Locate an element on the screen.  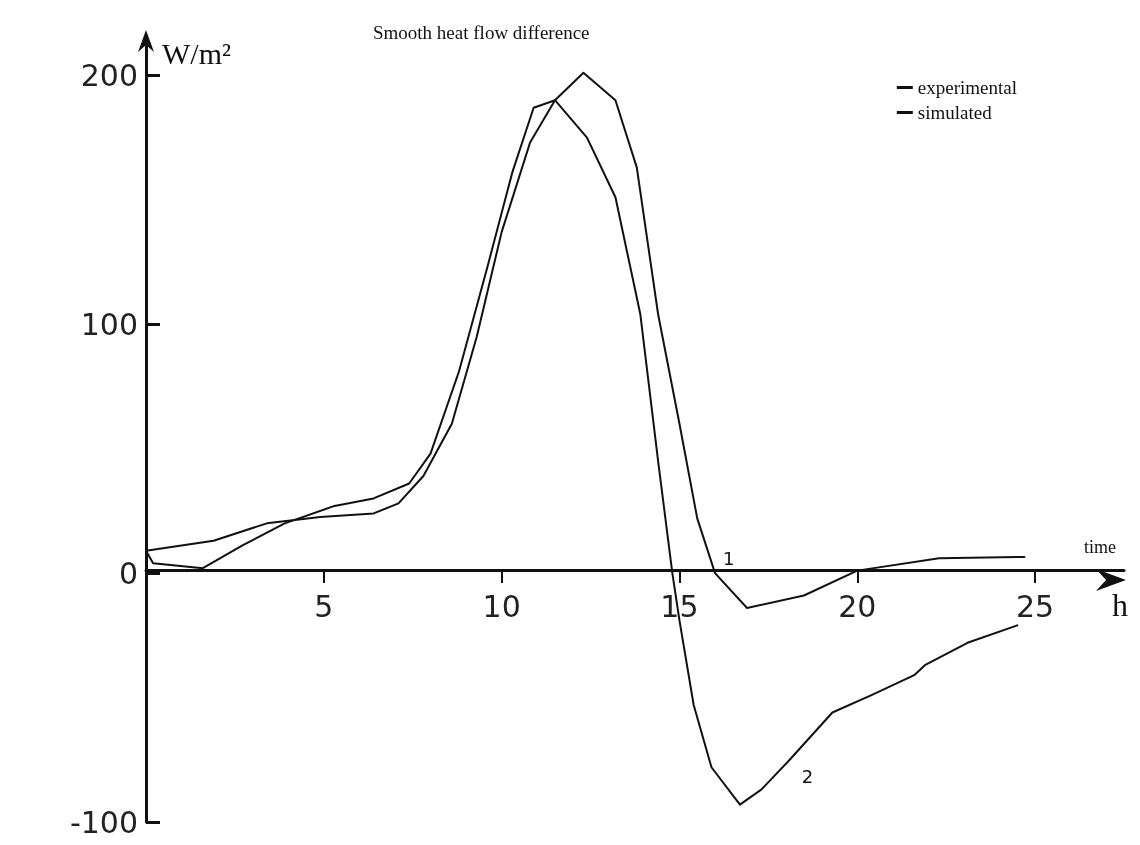
x-tick-label: 10 is located at coordinates (501, 607).